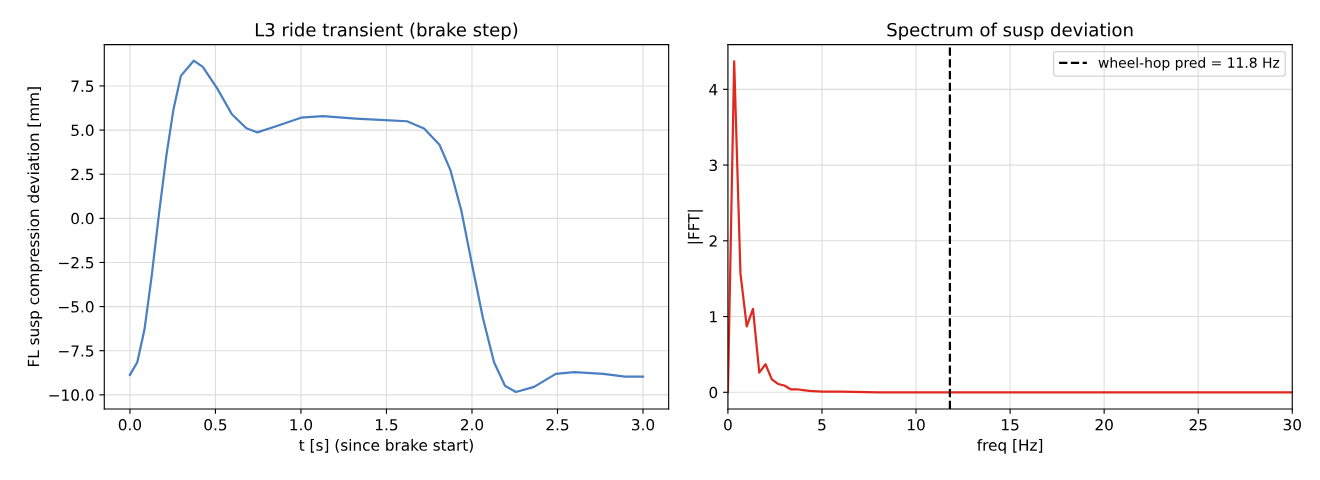  Describe the element at coordinates (76, 307) in the screenshot. I see `y-tick-label: −5.0` at that location.